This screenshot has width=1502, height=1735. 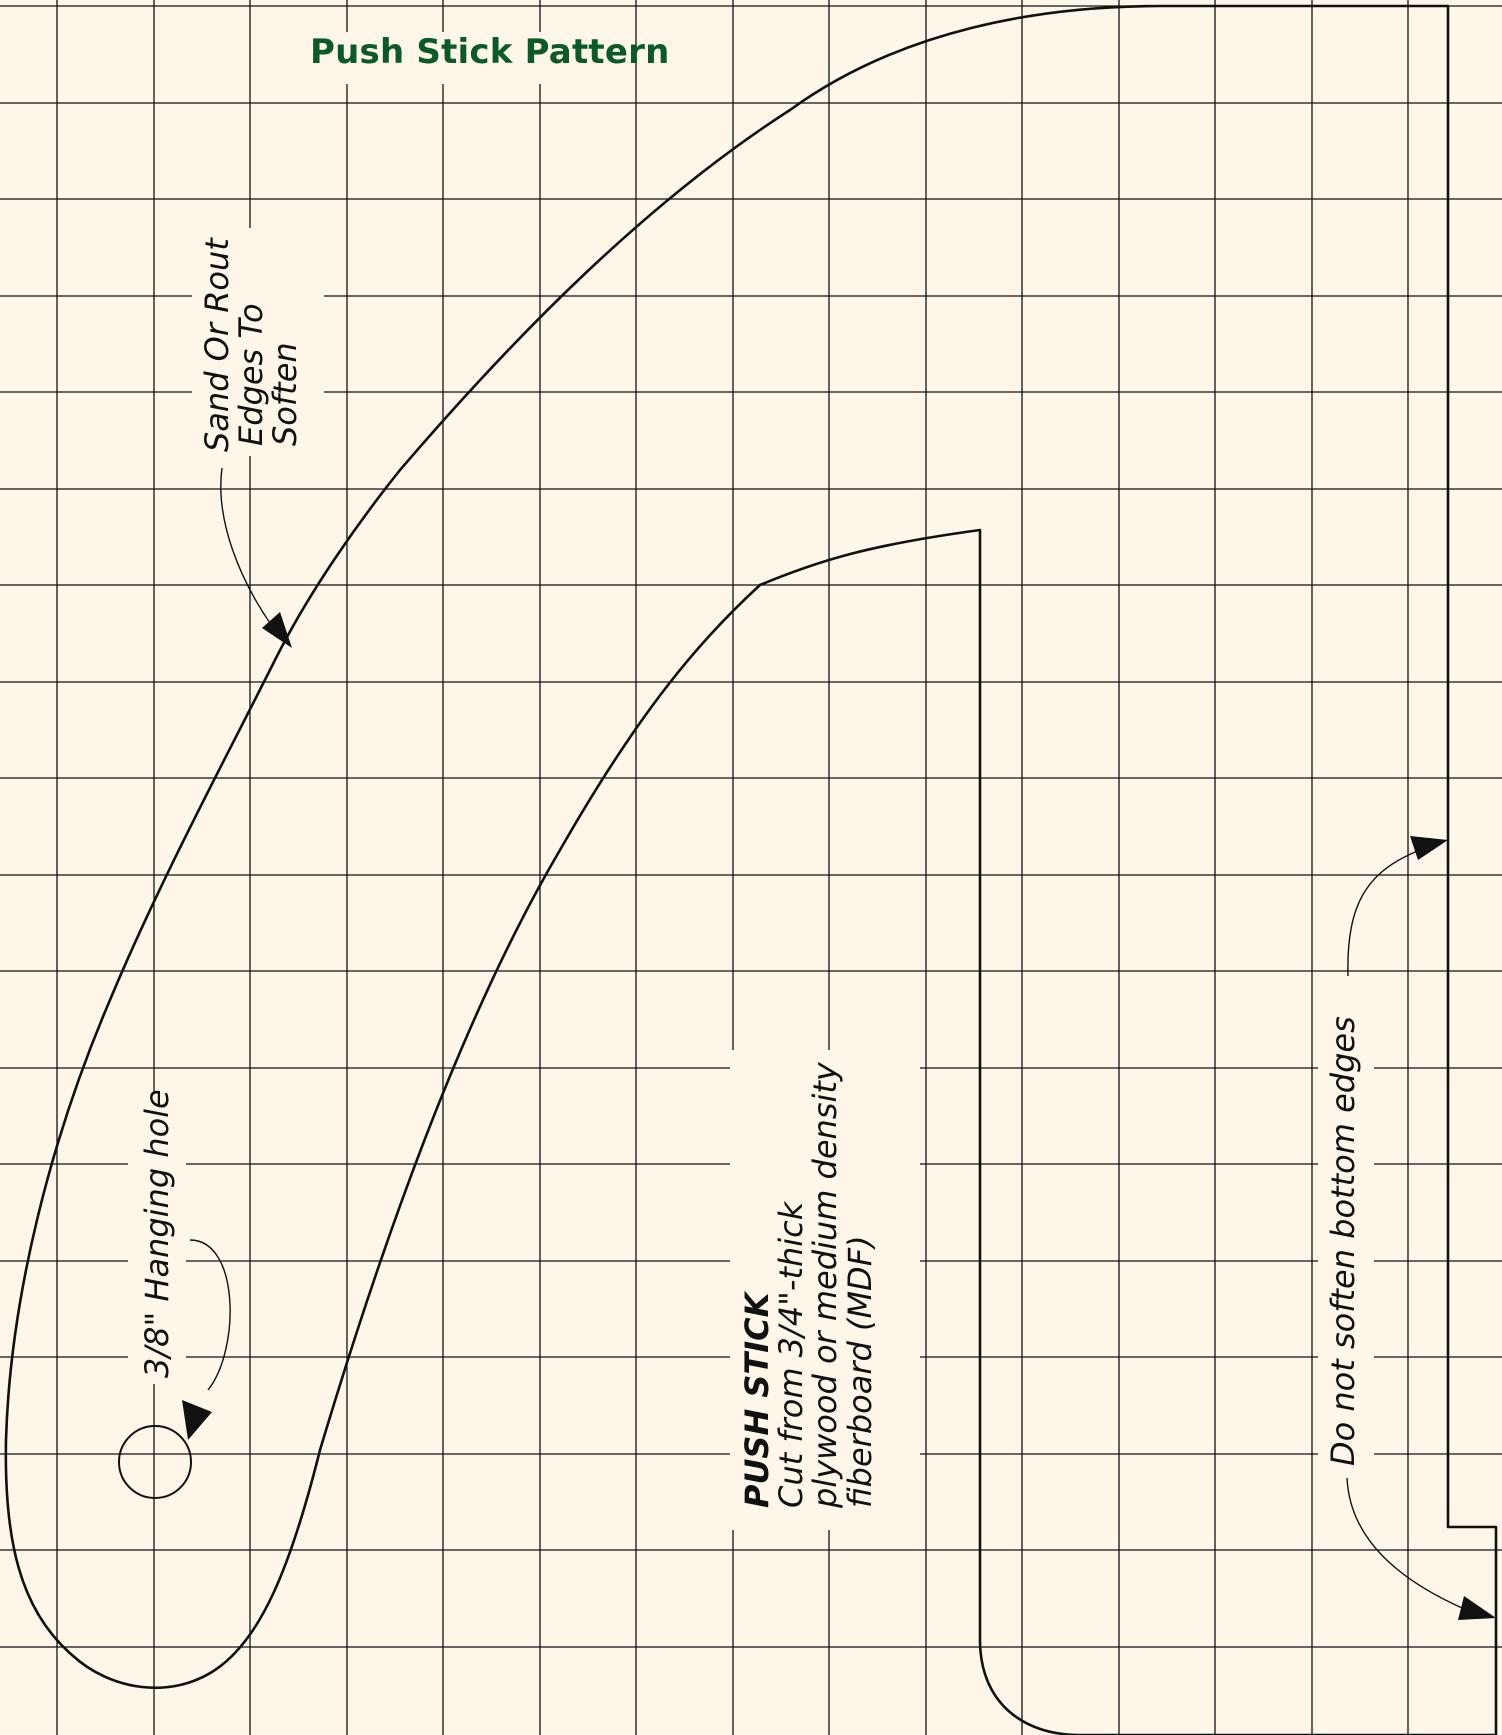 What do you see at coordinates (1384, 913) in the screenshot?
I see `leader-bottom-top` at bounding box center [1384, 913].